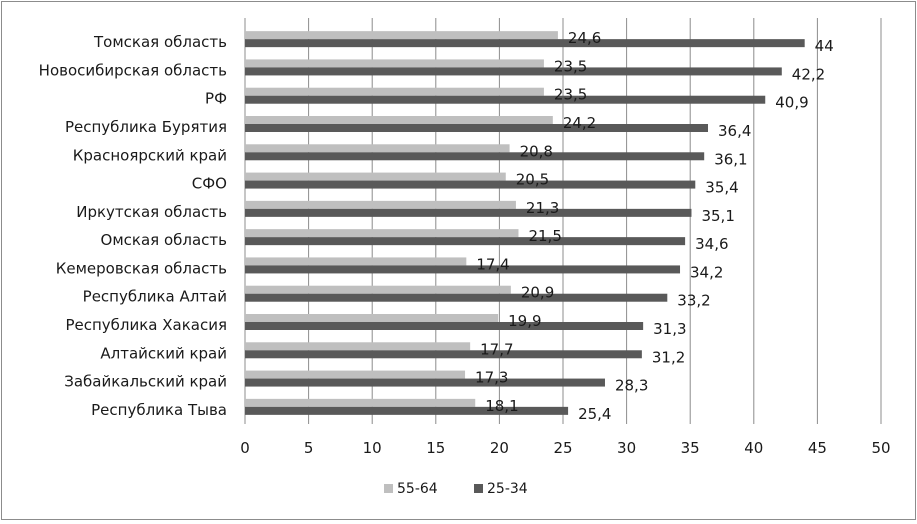 This screenshot has width=917, height=524. Describe the element at coordinates (532, 180) in the screenshot. I see `data-label: 20,5` at that location.